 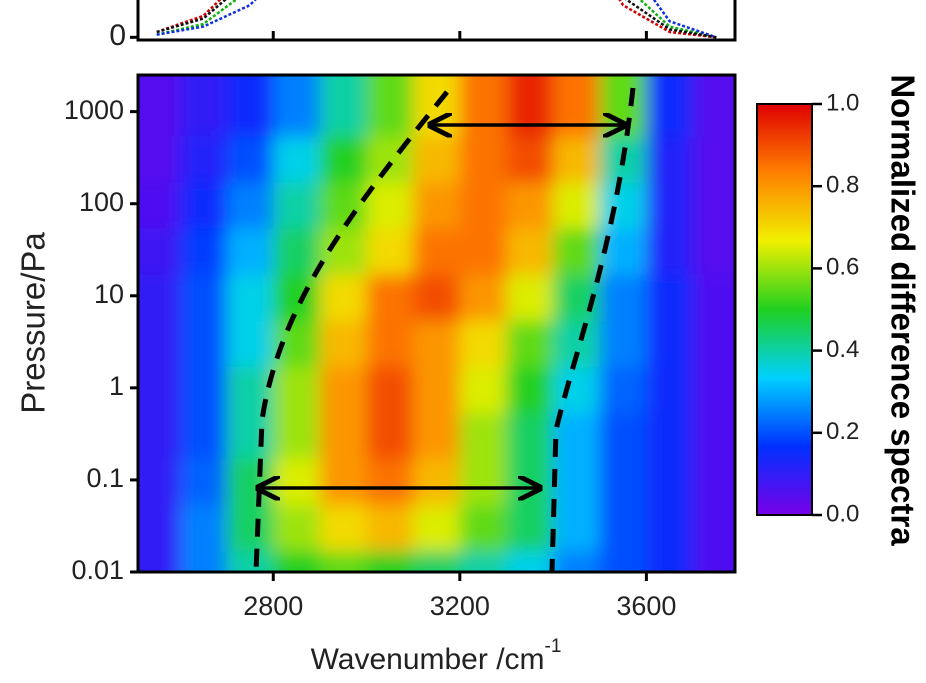 What do you see at coordinates (101, 202) in the screenshot?
I see `y-tick-label: 100` at bounding box center [101, 202].